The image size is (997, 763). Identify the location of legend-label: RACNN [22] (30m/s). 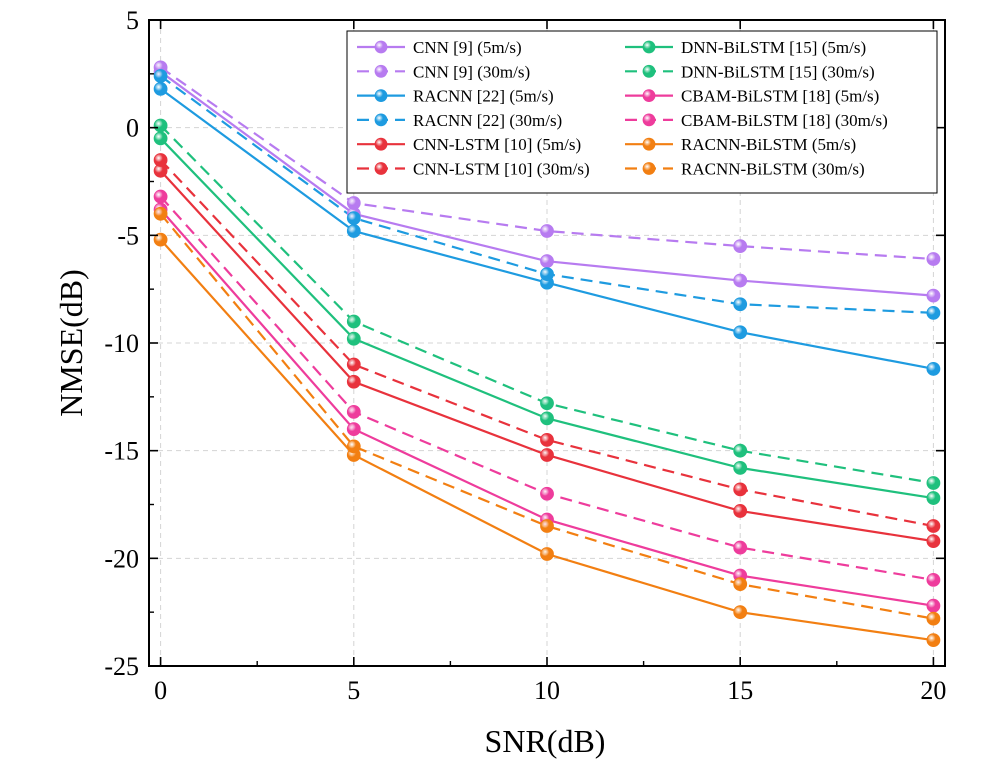
(487, 120).